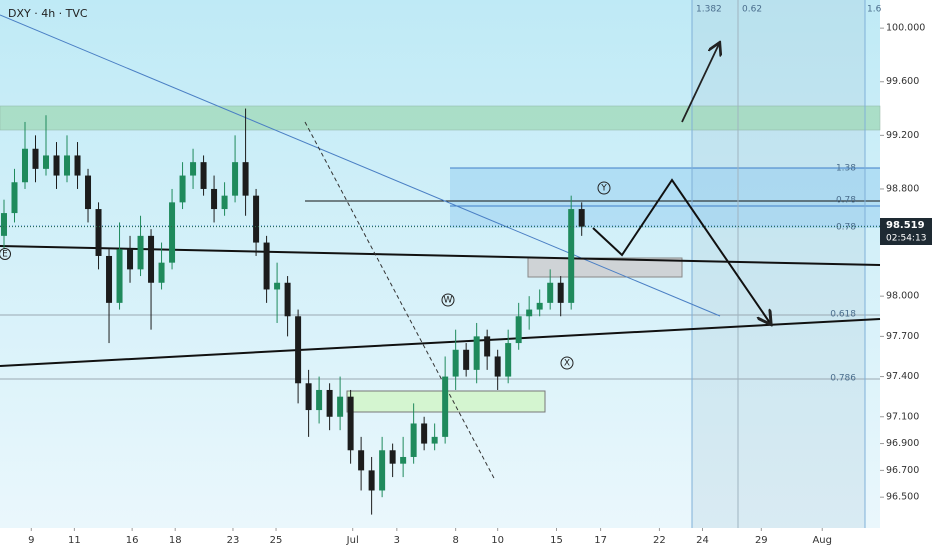 The width and height of the screenshot is (932, 550). Describe the element at coordinates (455, 540) in the screenshot. I see `x-tick-label: 8` at that location.